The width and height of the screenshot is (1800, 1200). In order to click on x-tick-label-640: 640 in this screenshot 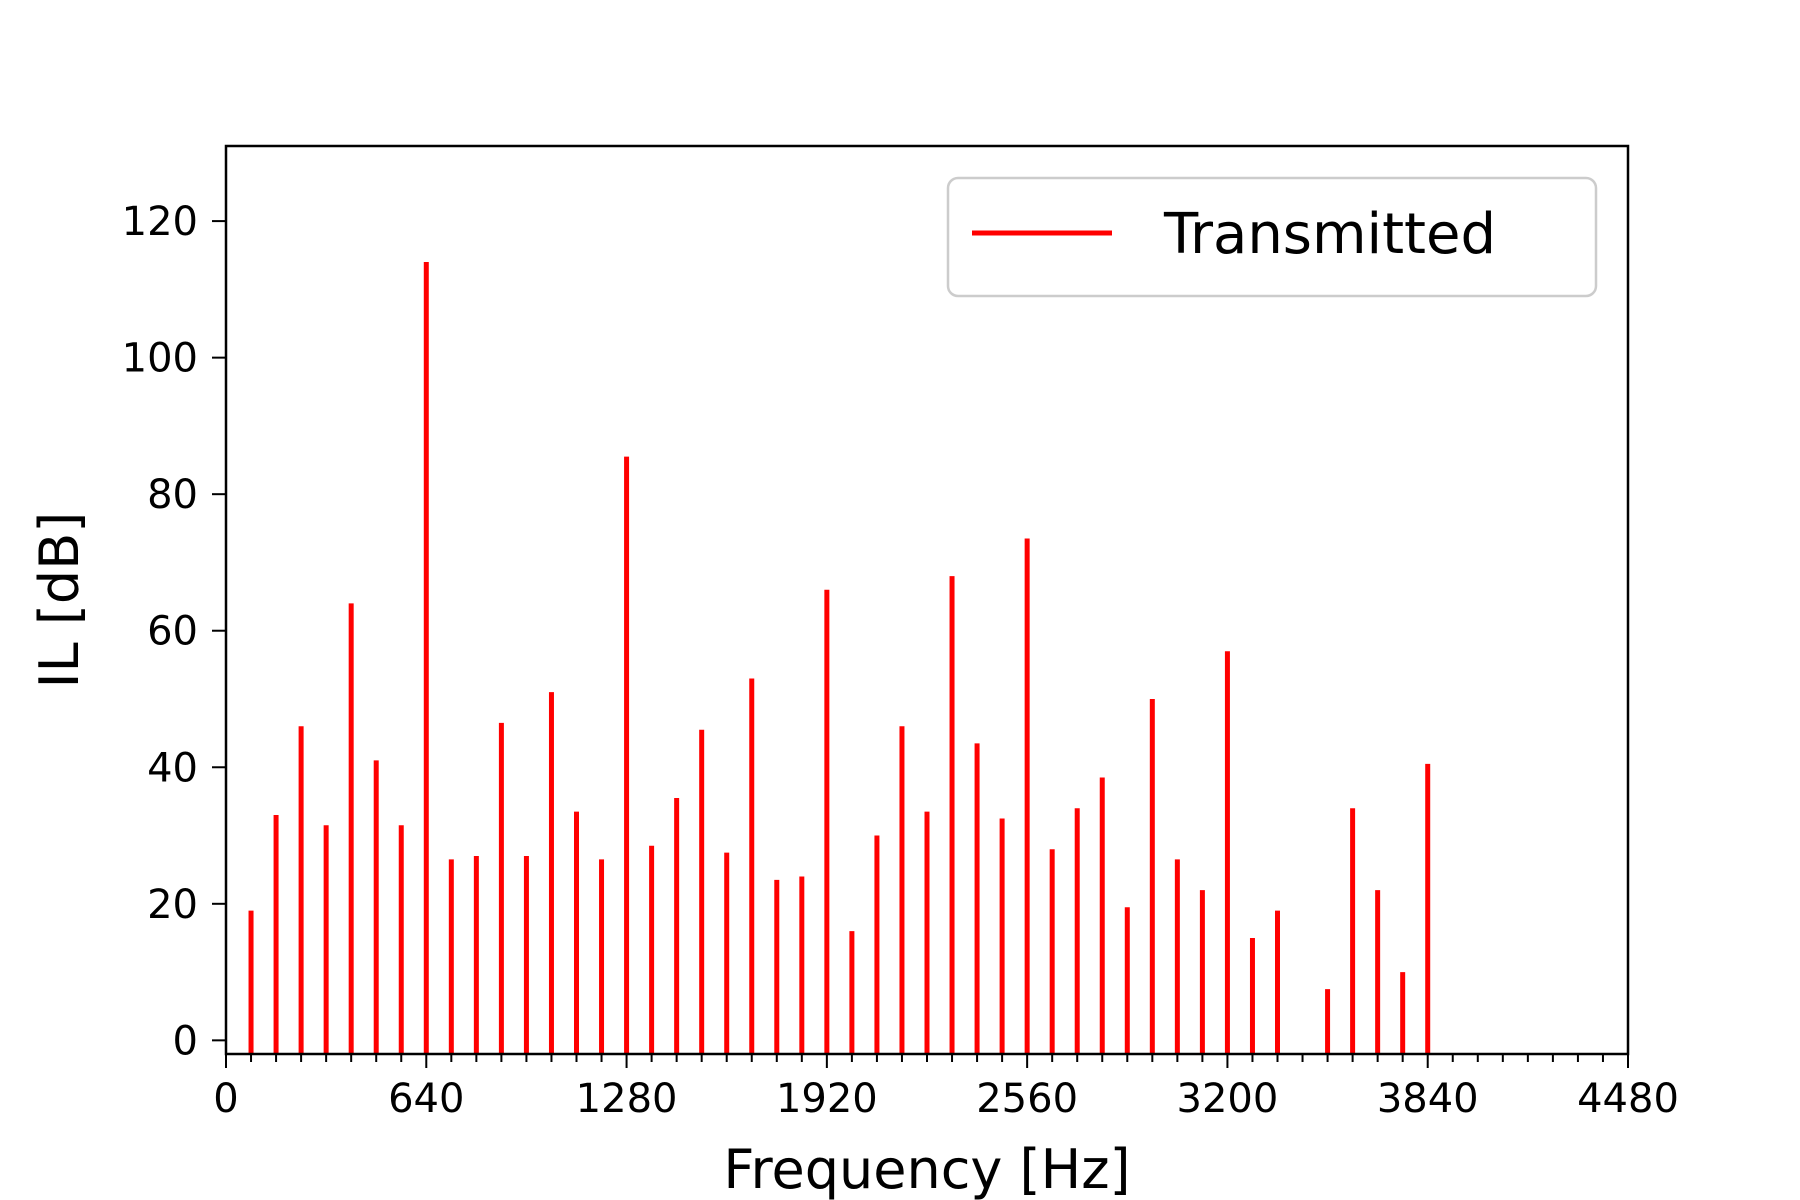, I will do `click(426, 1099)`.